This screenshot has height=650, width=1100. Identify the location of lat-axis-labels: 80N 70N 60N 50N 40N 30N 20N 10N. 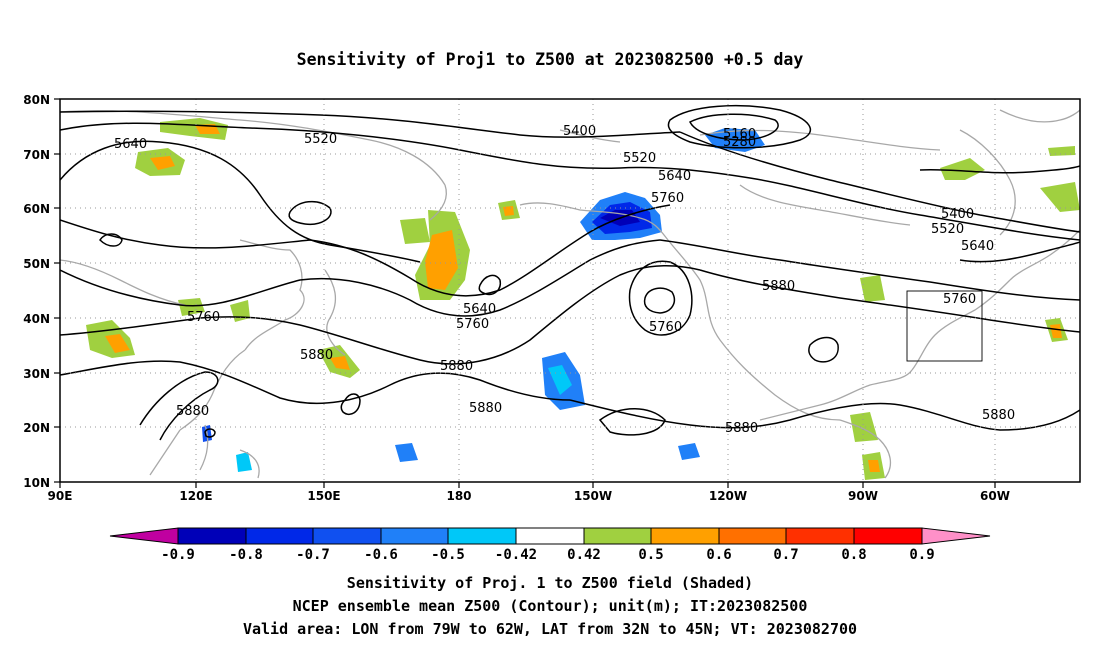
(36, 291).